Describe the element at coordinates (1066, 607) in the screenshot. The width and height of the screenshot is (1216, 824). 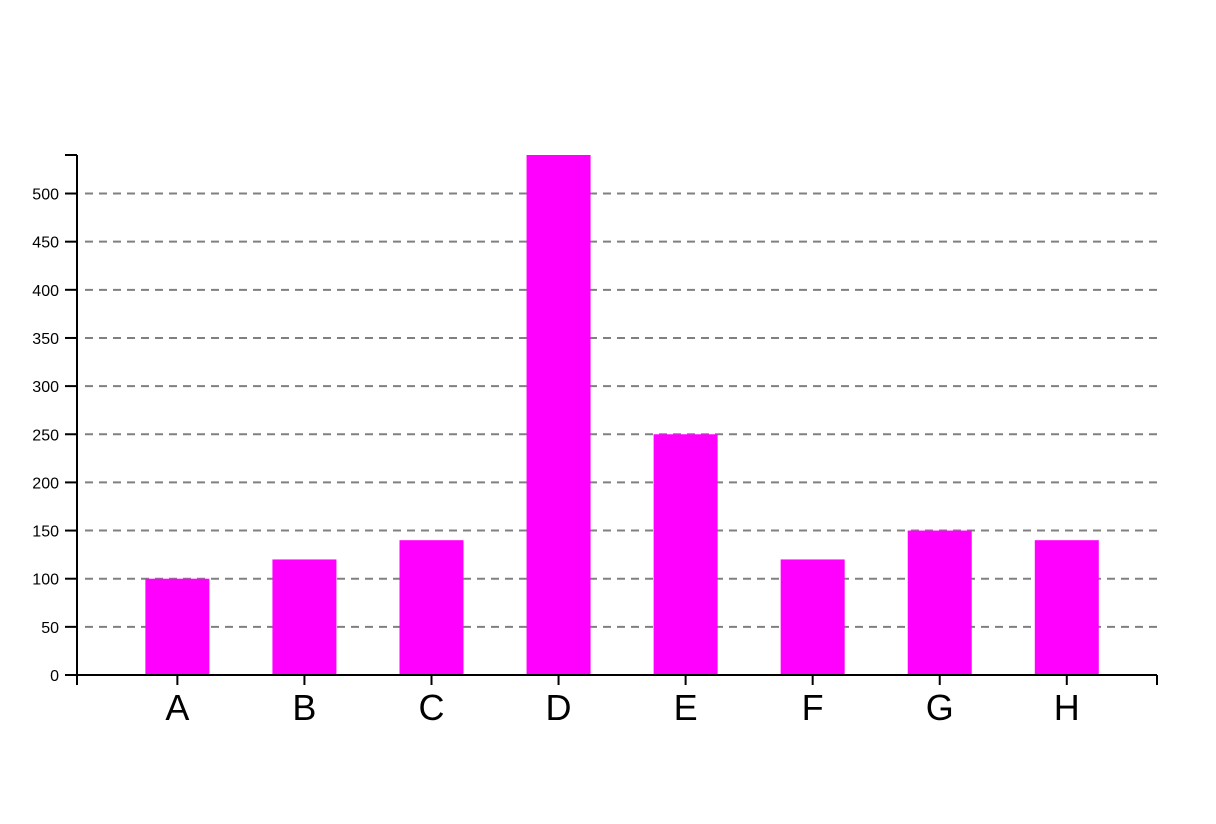
I see `bar-H` at that location.